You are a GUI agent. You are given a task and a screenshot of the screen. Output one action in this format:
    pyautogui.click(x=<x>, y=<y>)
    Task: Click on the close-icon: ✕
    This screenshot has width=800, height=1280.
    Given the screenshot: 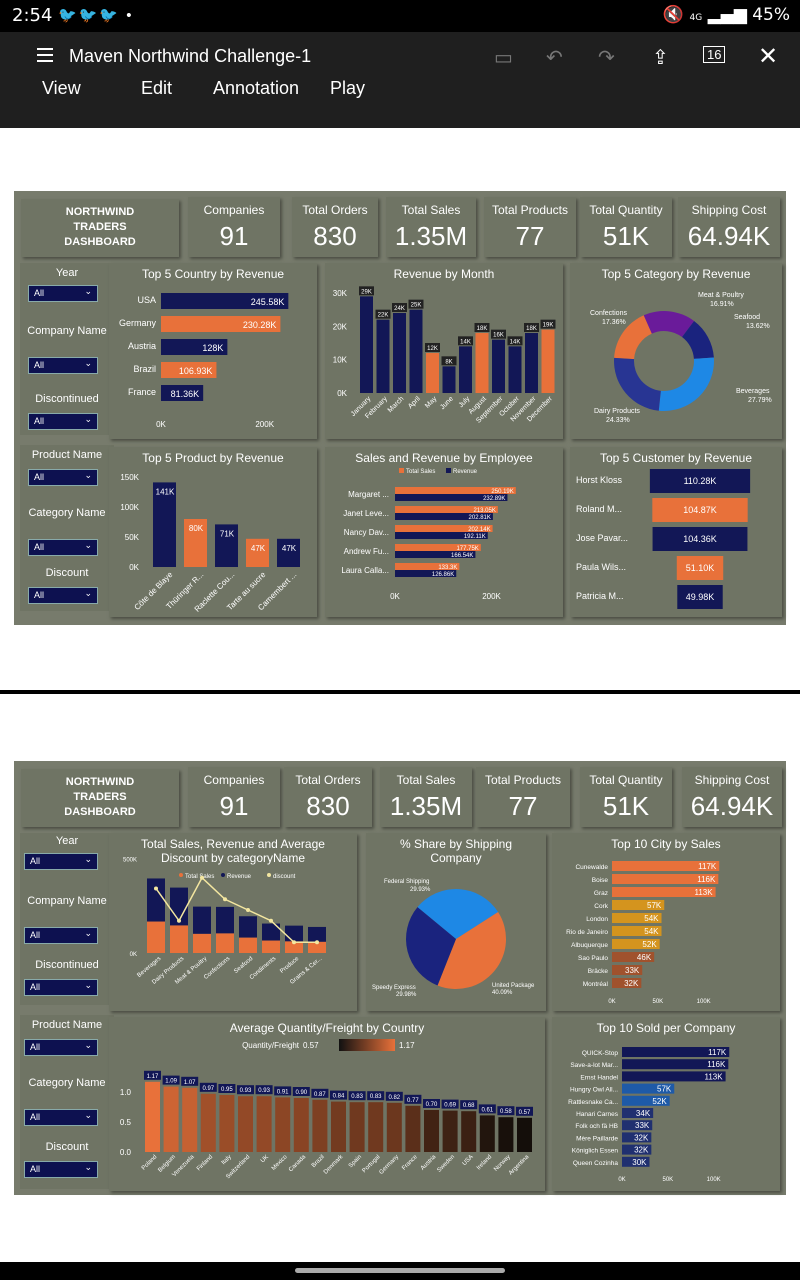 What is the action you would take?
    pyautogui.click(x=768, y=56)
    